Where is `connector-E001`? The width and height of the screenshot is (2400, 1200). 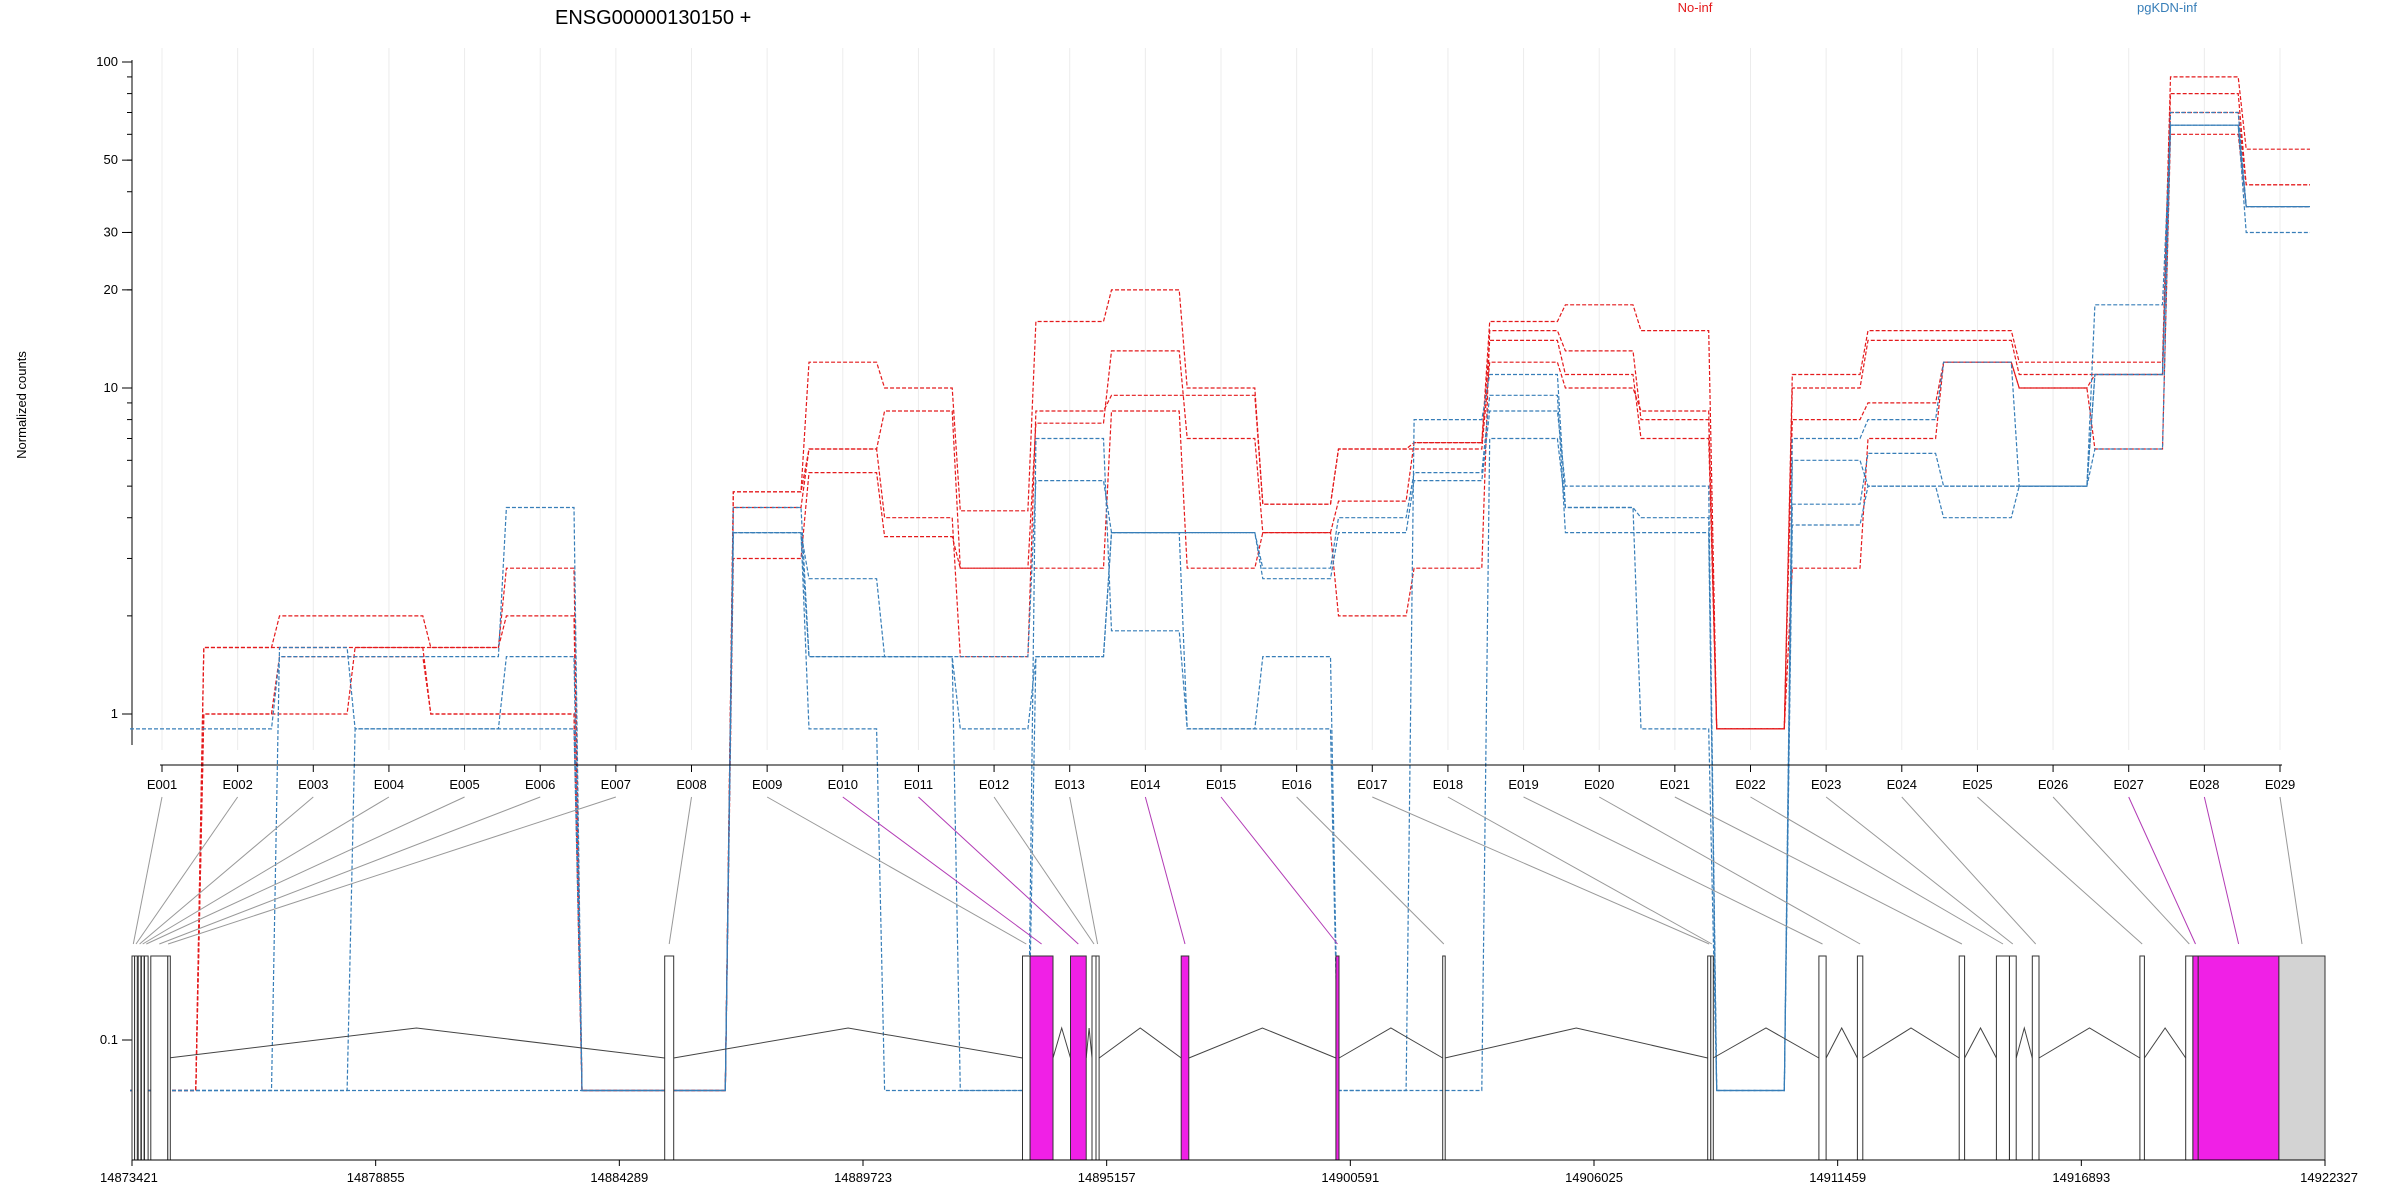
connector-E001 is located at coordinates (147, 870).